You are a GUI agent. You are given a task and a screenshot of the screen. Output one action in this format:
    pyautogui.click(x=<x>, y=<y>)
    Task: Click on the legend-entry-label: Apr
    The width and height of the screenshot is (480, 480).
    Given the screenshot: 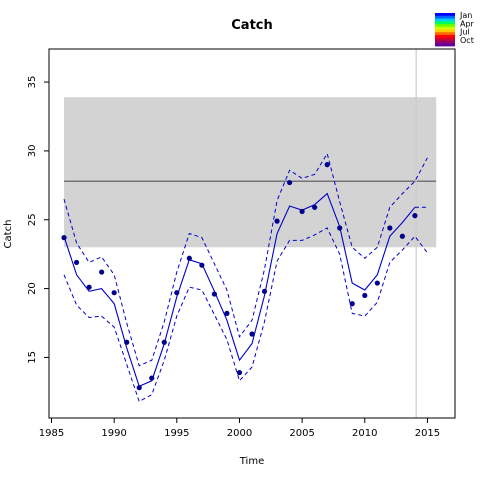 What is the action you would take?
    pyautogui.click(x=467, y=23)
    